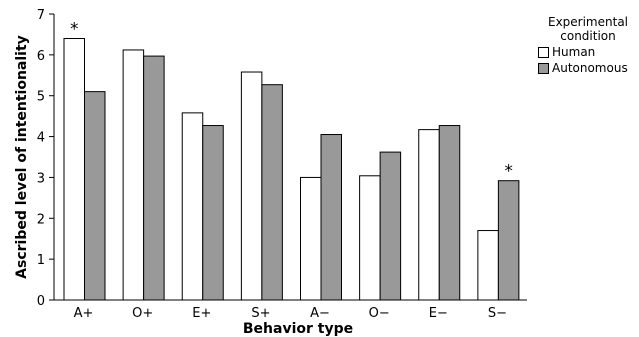 Image resolution: width=639 pixels, height=337 pixels. What do you see at coordinates (497, 313) in the screenshot?
I see `x-tick-label: S−` at bounding box center [497, 313].